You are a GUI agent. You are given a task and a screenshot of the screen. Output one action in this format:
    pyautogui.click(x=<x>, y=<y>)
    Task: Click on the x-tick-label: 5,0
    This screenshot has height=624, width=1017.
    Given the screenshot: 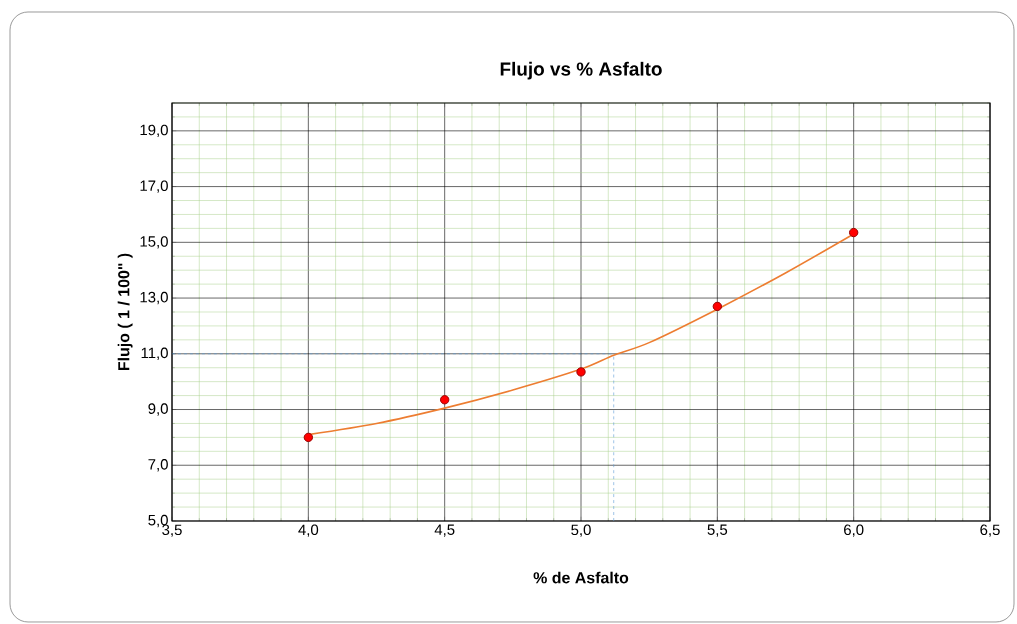 What is the action you would take?
    pyautogui.click(x=581, y=530)
    